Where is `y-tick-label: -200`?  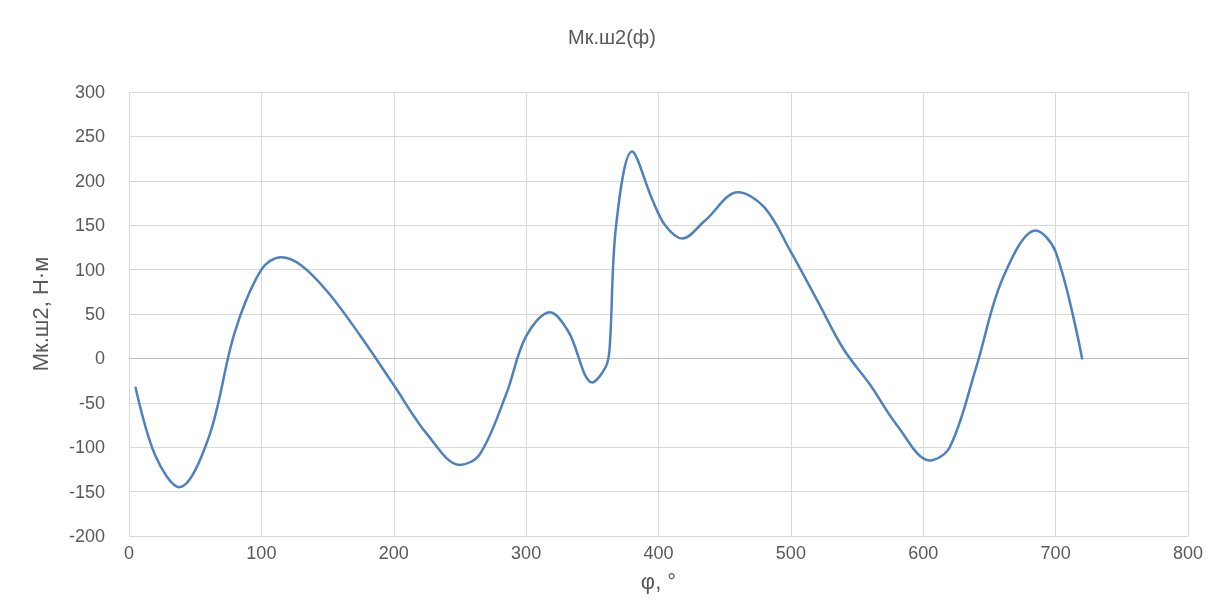
y-tick-label: -200 is located at coordinates (86, 536).